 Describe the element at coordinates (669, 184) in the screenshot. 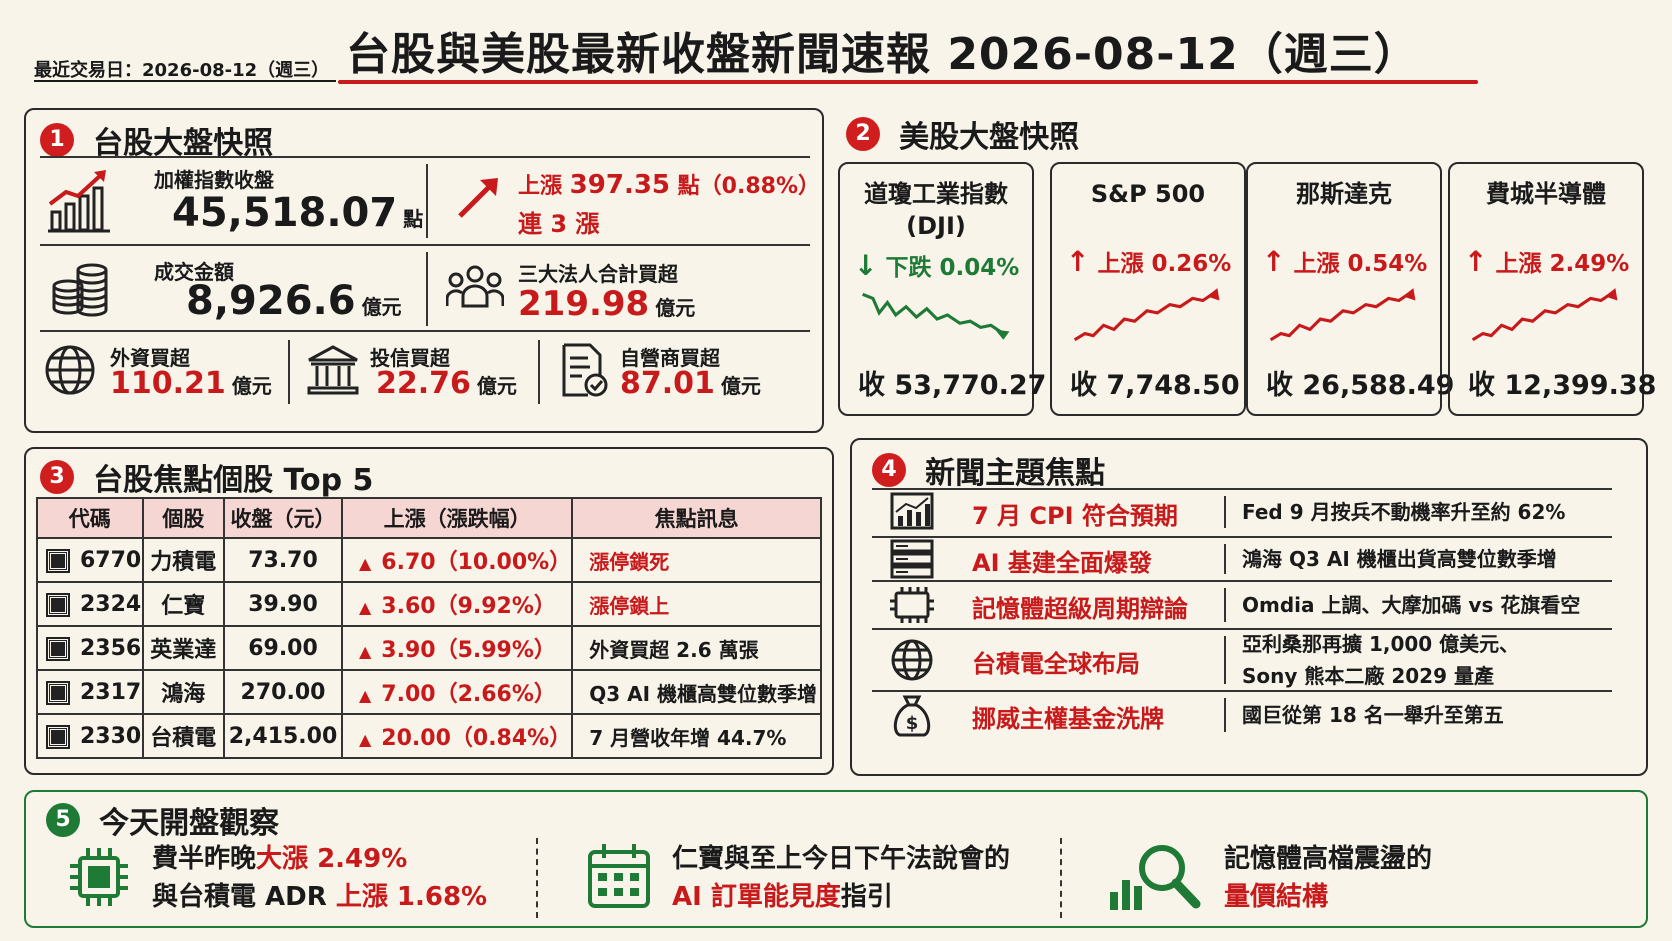

I see `index-change: 上漲 397.35 點（0.88%）` at that location.